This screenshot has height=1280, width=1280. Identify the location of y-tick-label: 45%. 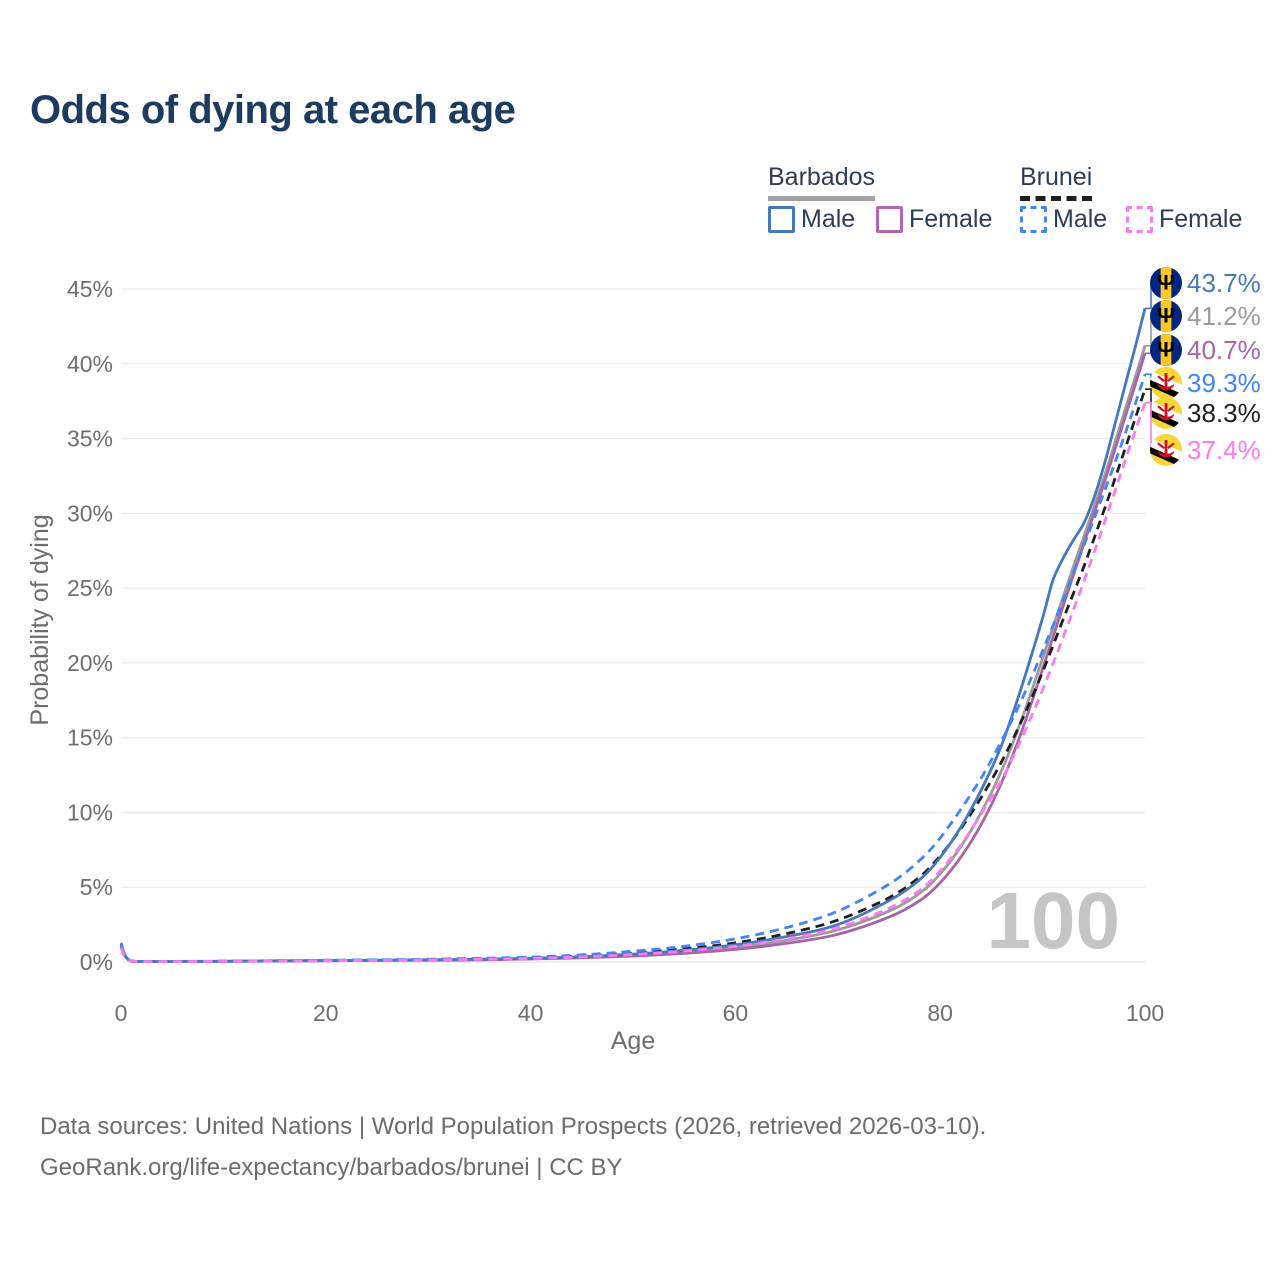
(90, 289).